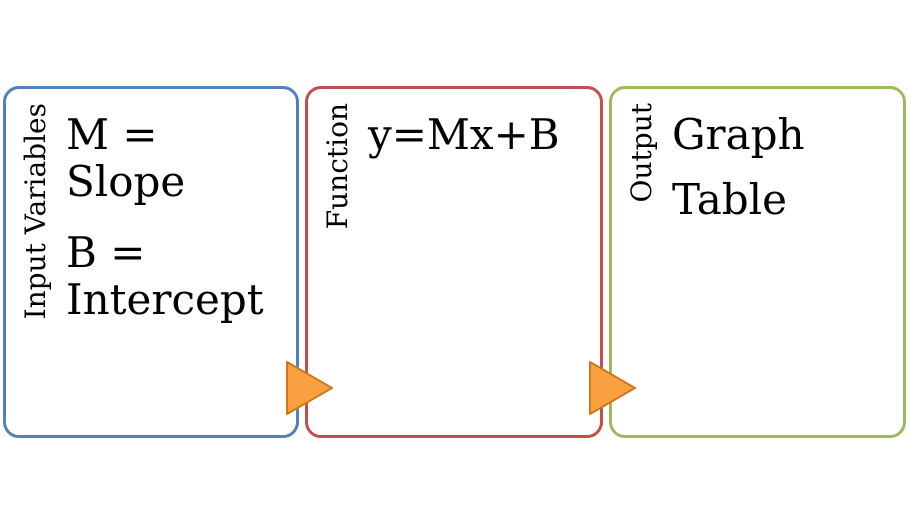 The width and height of the screenshot is (909, 527). I want to click on slope-item: M = Slope, so click(126, 158).